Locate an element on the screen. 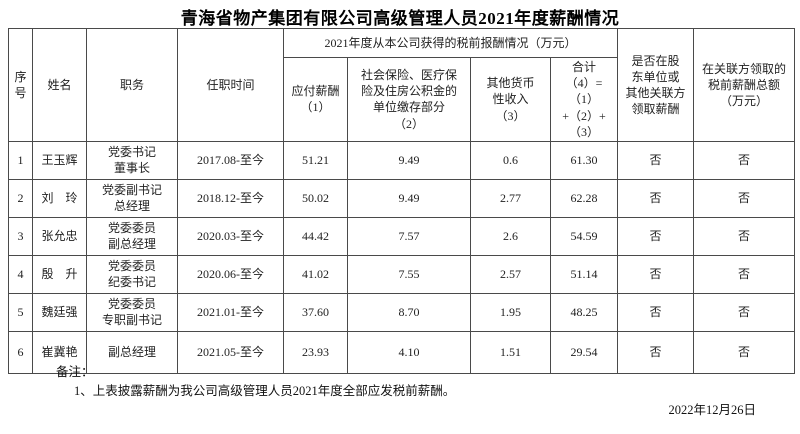 The width and height of the screenshot is (800, 434). cell-other: 1.95 is located at coordinates (510, 312).